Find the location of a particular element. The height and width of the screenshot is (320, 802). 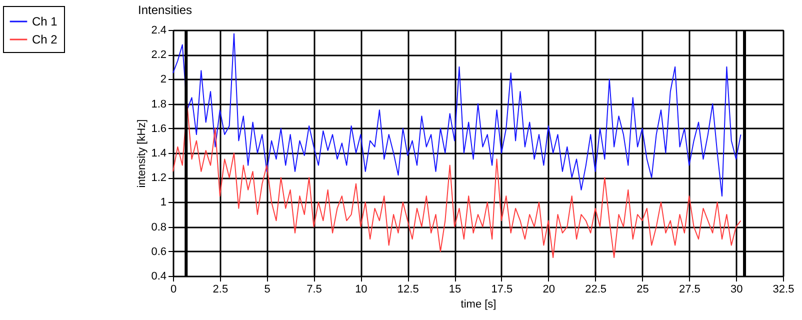

y-tick-label: 1.2 is located at coordinates (158, 178).